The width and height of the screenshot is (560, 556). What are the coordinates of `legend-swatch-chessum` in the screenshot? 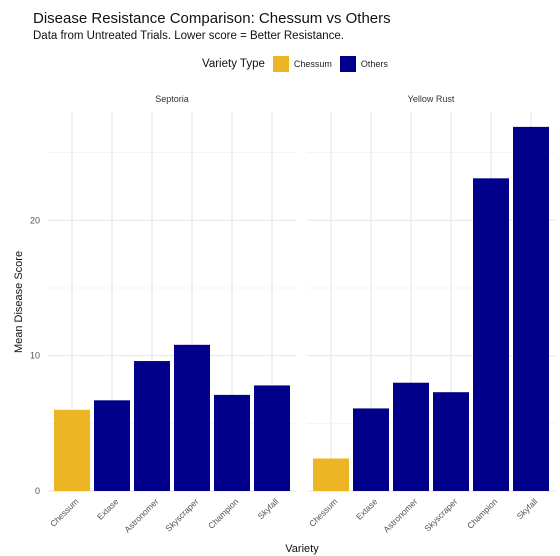 It's located at (280, 64).